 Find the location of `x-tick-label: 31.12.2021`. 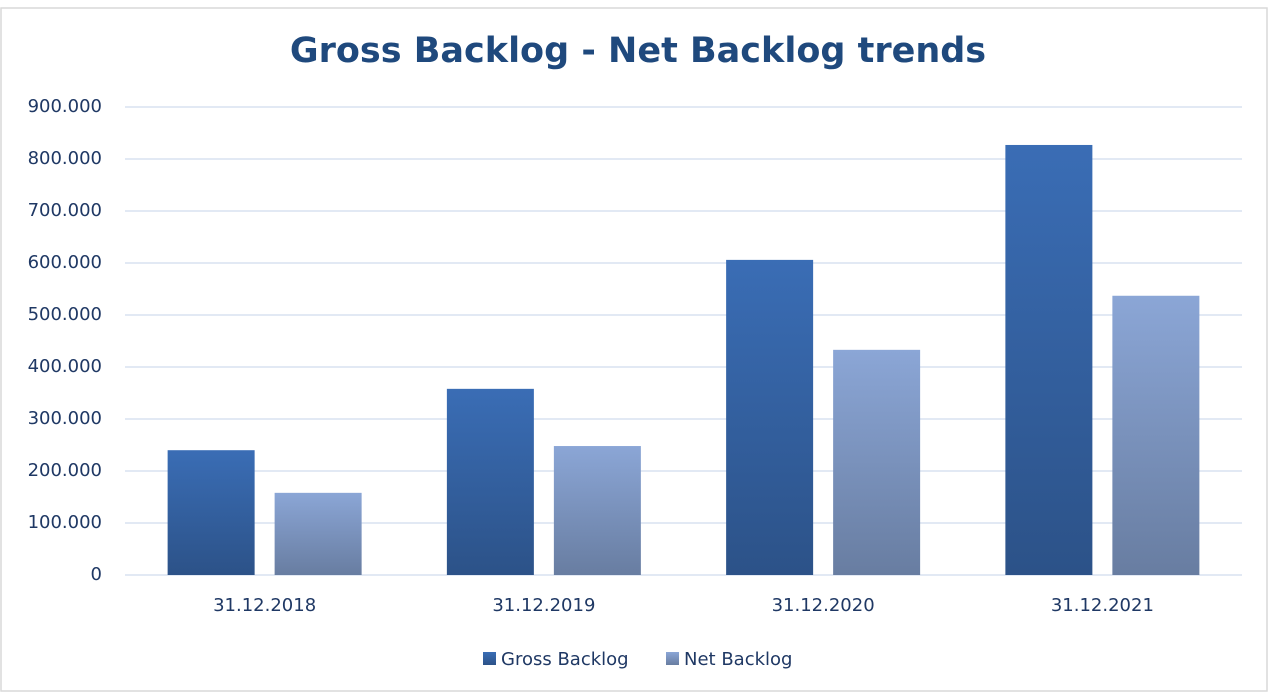

x-tick-label: 31.12.2021 is located at coordinates (1102, 605).